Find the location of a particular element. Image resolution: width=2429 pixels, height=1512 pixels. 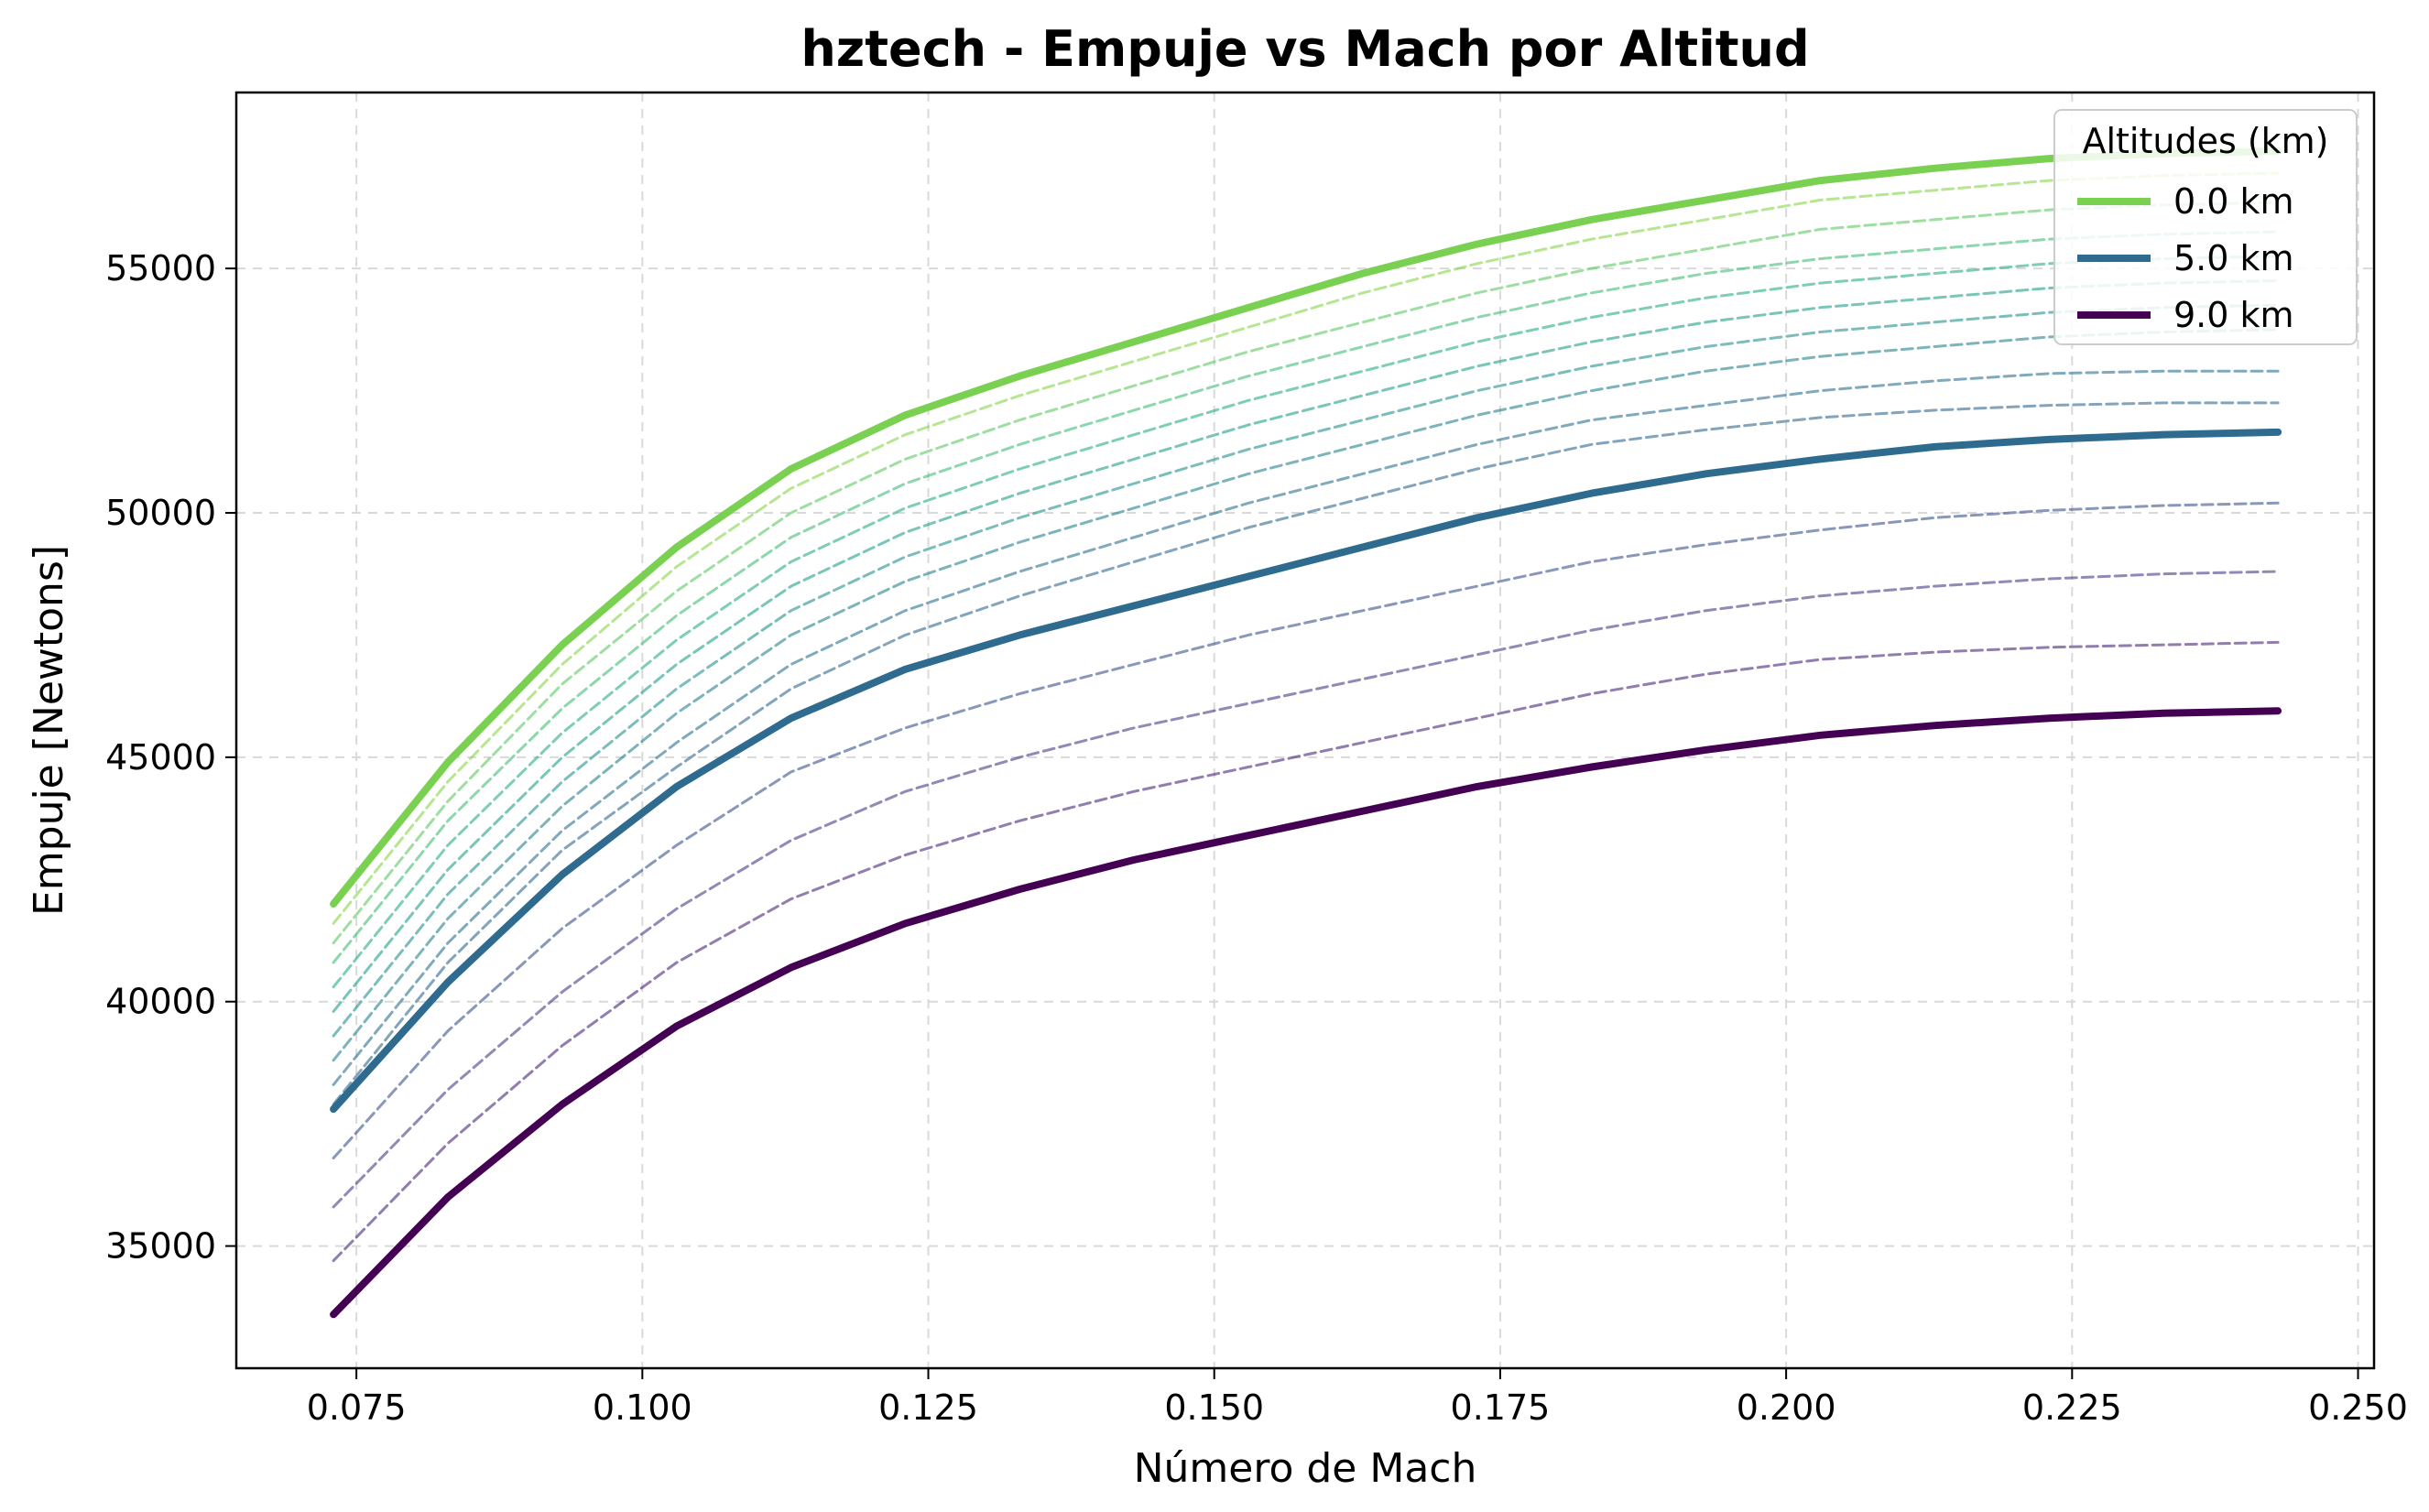

y-tick-label: 55000 is located at coordinates (160, 268).